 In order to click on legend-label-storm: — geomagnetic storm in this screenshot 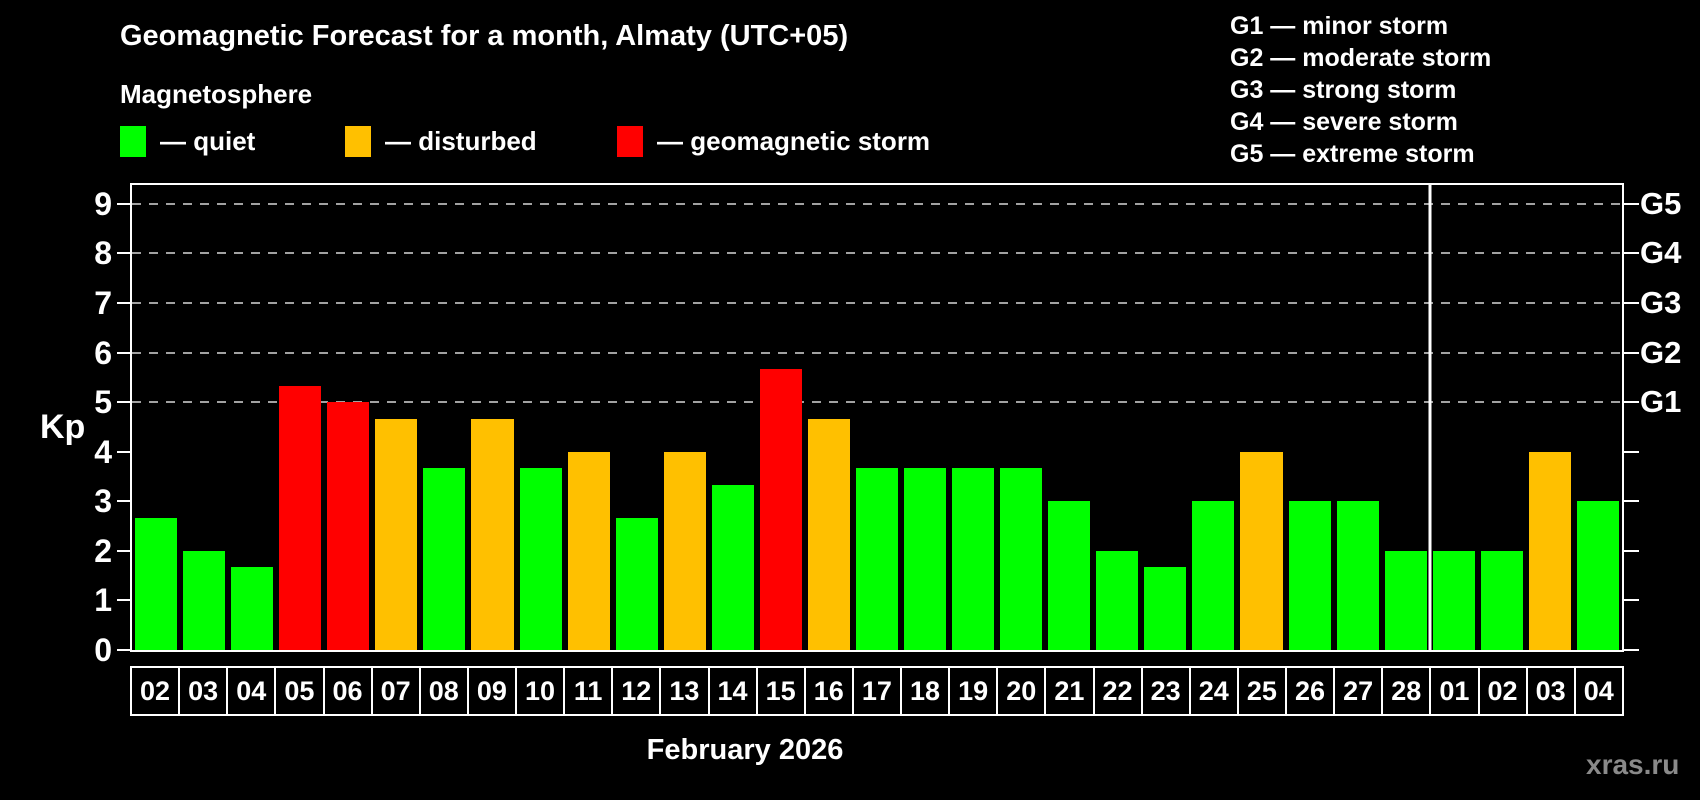, I will do `click(794, 140)`.